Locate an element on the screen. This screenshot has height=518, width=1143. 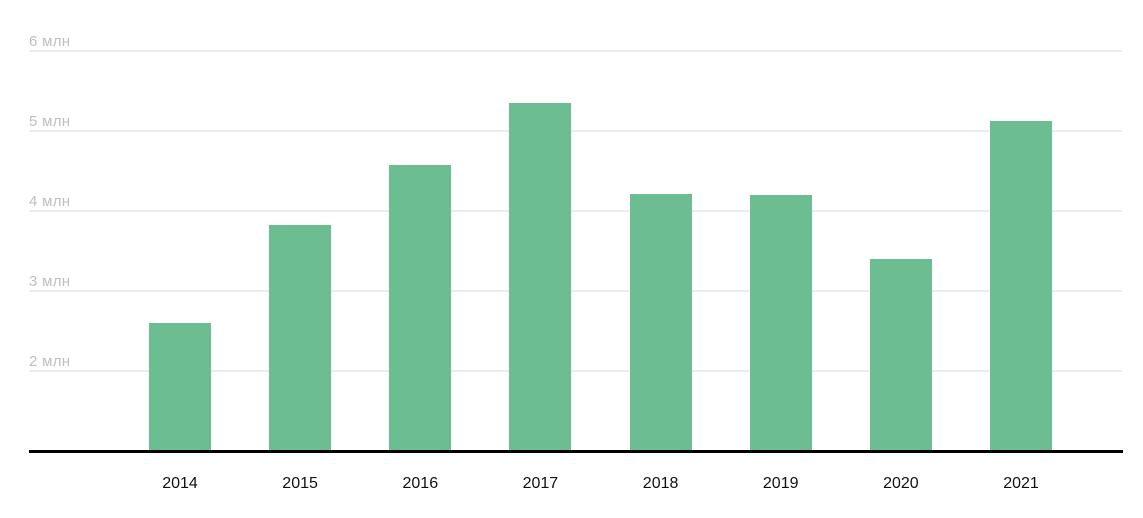
x-tick-label: 2015 is located at coordinates (300, 483).